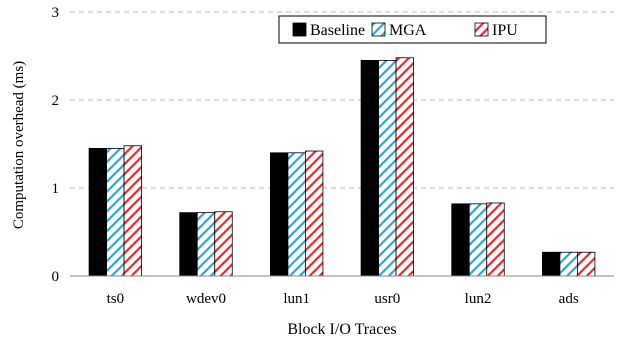 This screenshot has height=352, width=629. What do you see at coordinates (56, 277) in the screenshot?
I see `y-tick-label: 0` at bounding box center [56, 277].